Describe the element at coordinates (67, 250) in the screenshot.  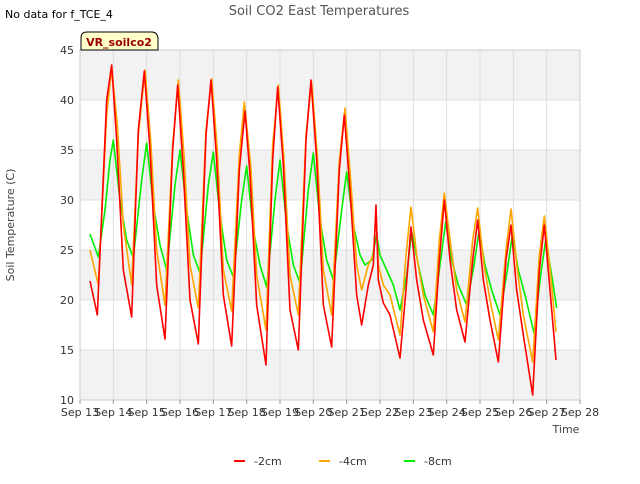
I see `y-tick-label: 25` at that location.